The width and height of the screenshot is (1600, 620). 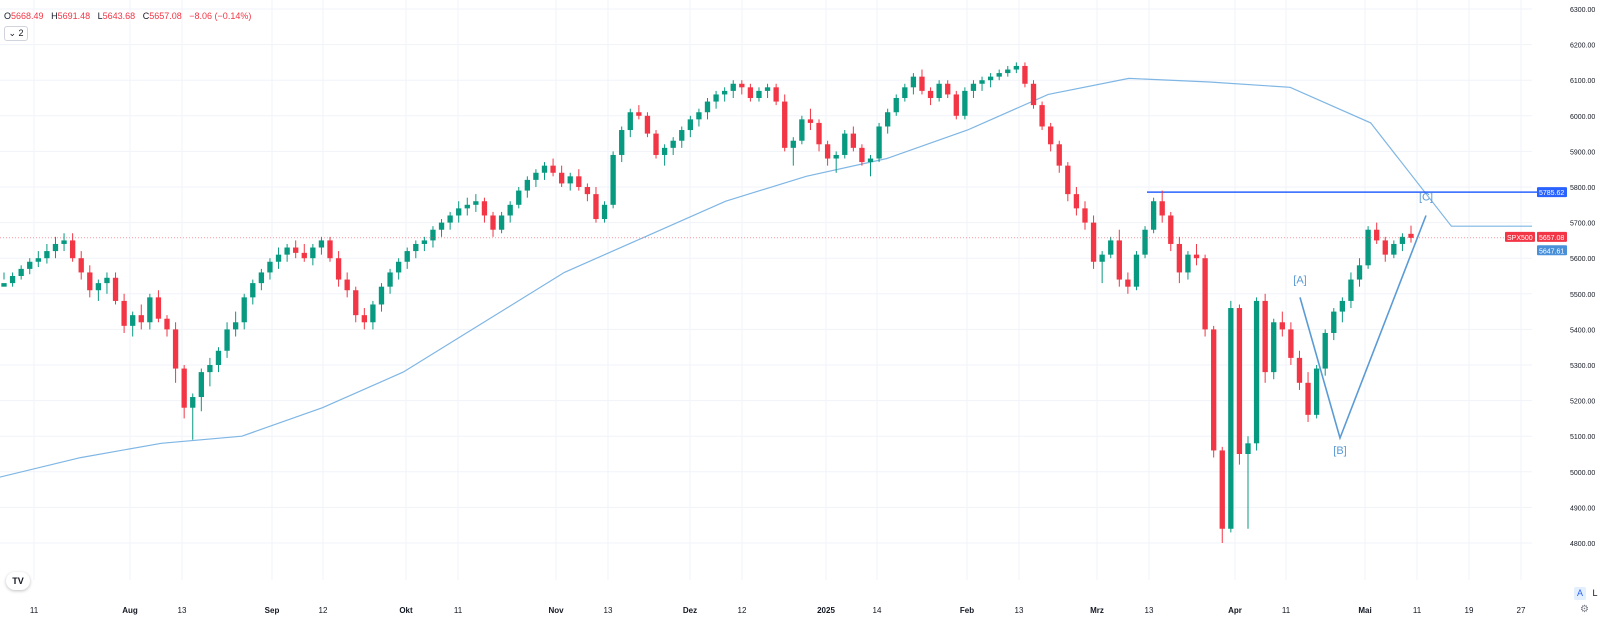 What do you see at coordinates (18, 581) in the screenshot?
I see `tradingview-logo: TV` at bounding box center [18, 581].